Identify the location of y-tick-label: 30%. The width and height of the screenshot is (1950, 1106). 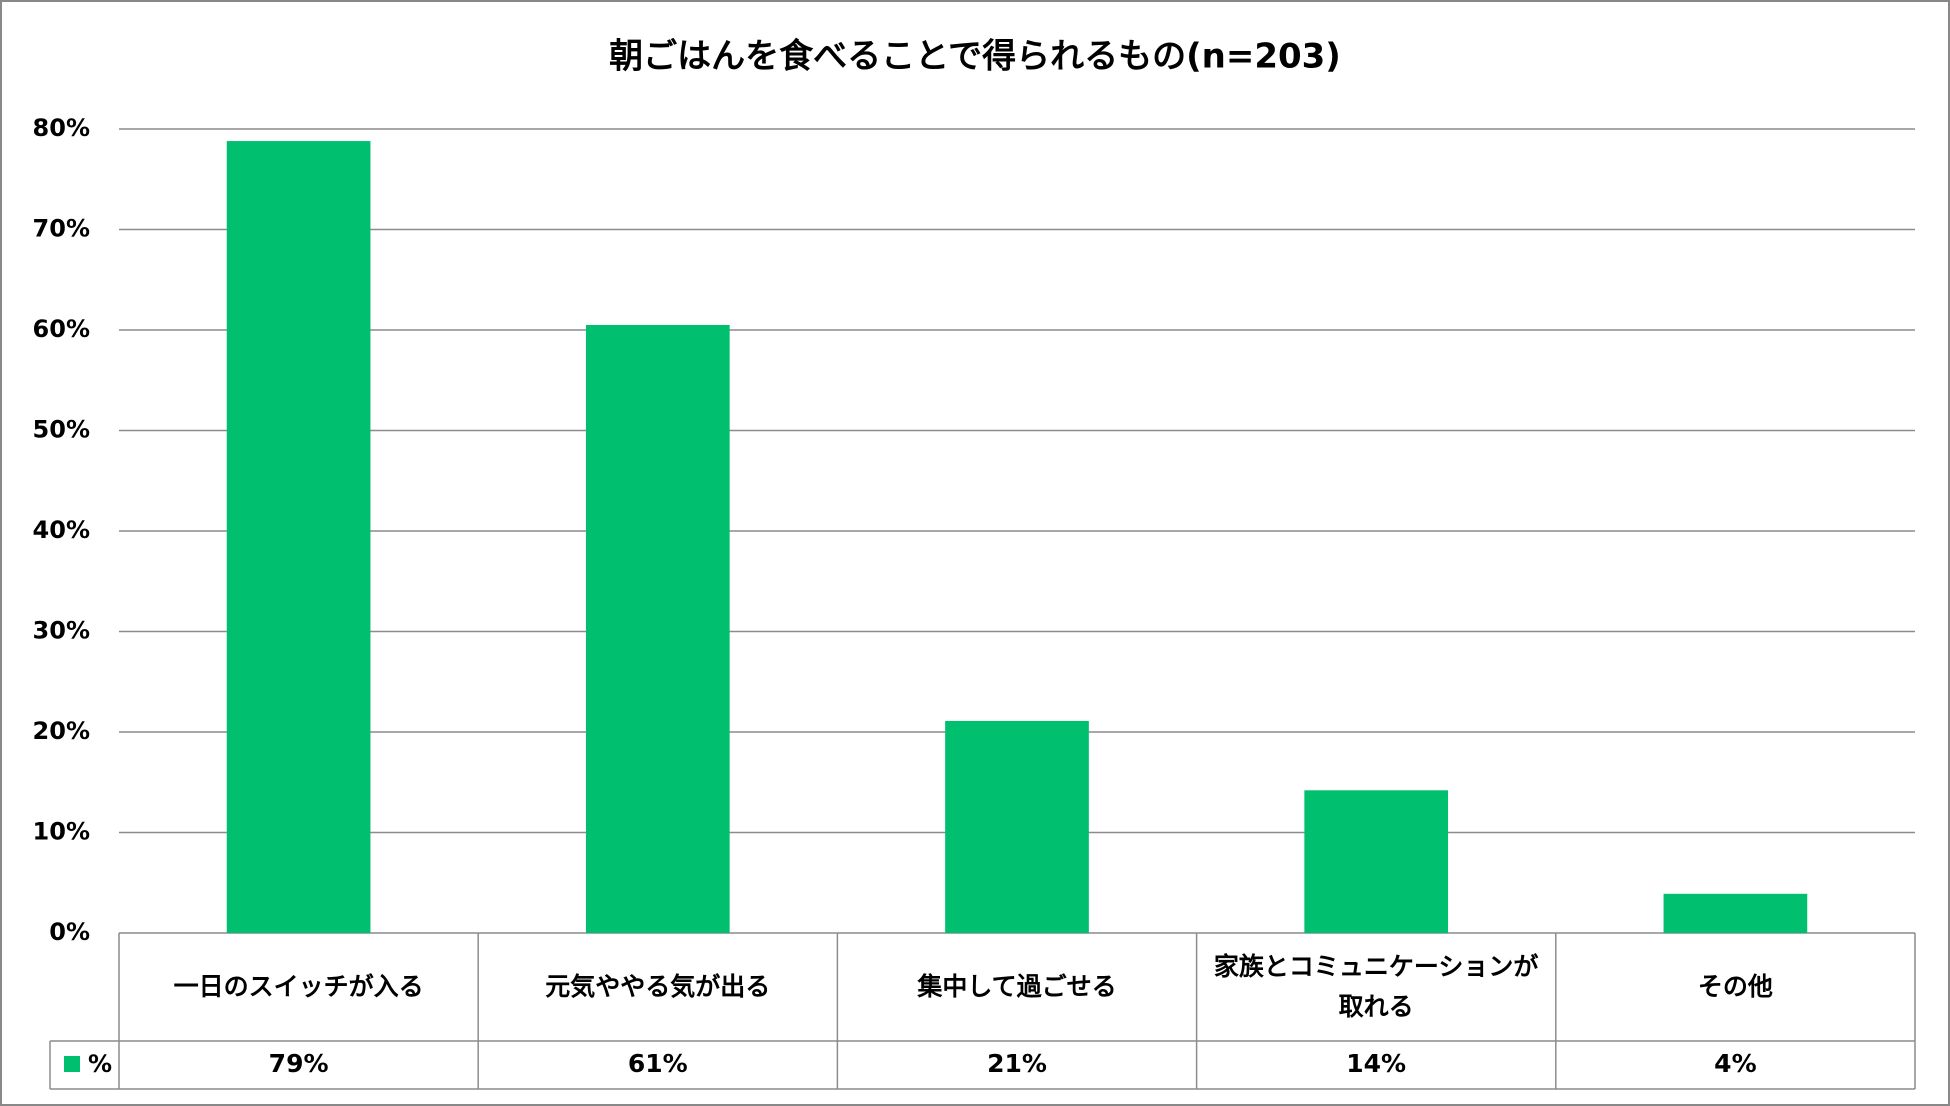
(61, 631).